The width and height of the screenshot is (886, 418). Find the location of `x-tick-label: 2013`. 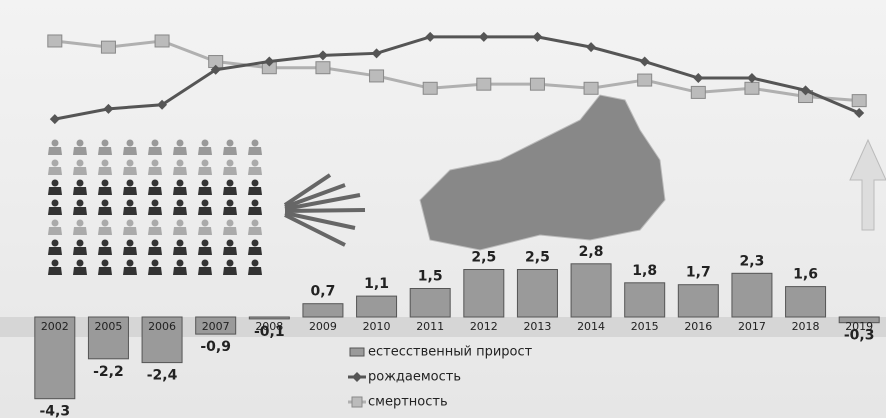

x-tick-label: 2013 is located at coordinates (537, 326).